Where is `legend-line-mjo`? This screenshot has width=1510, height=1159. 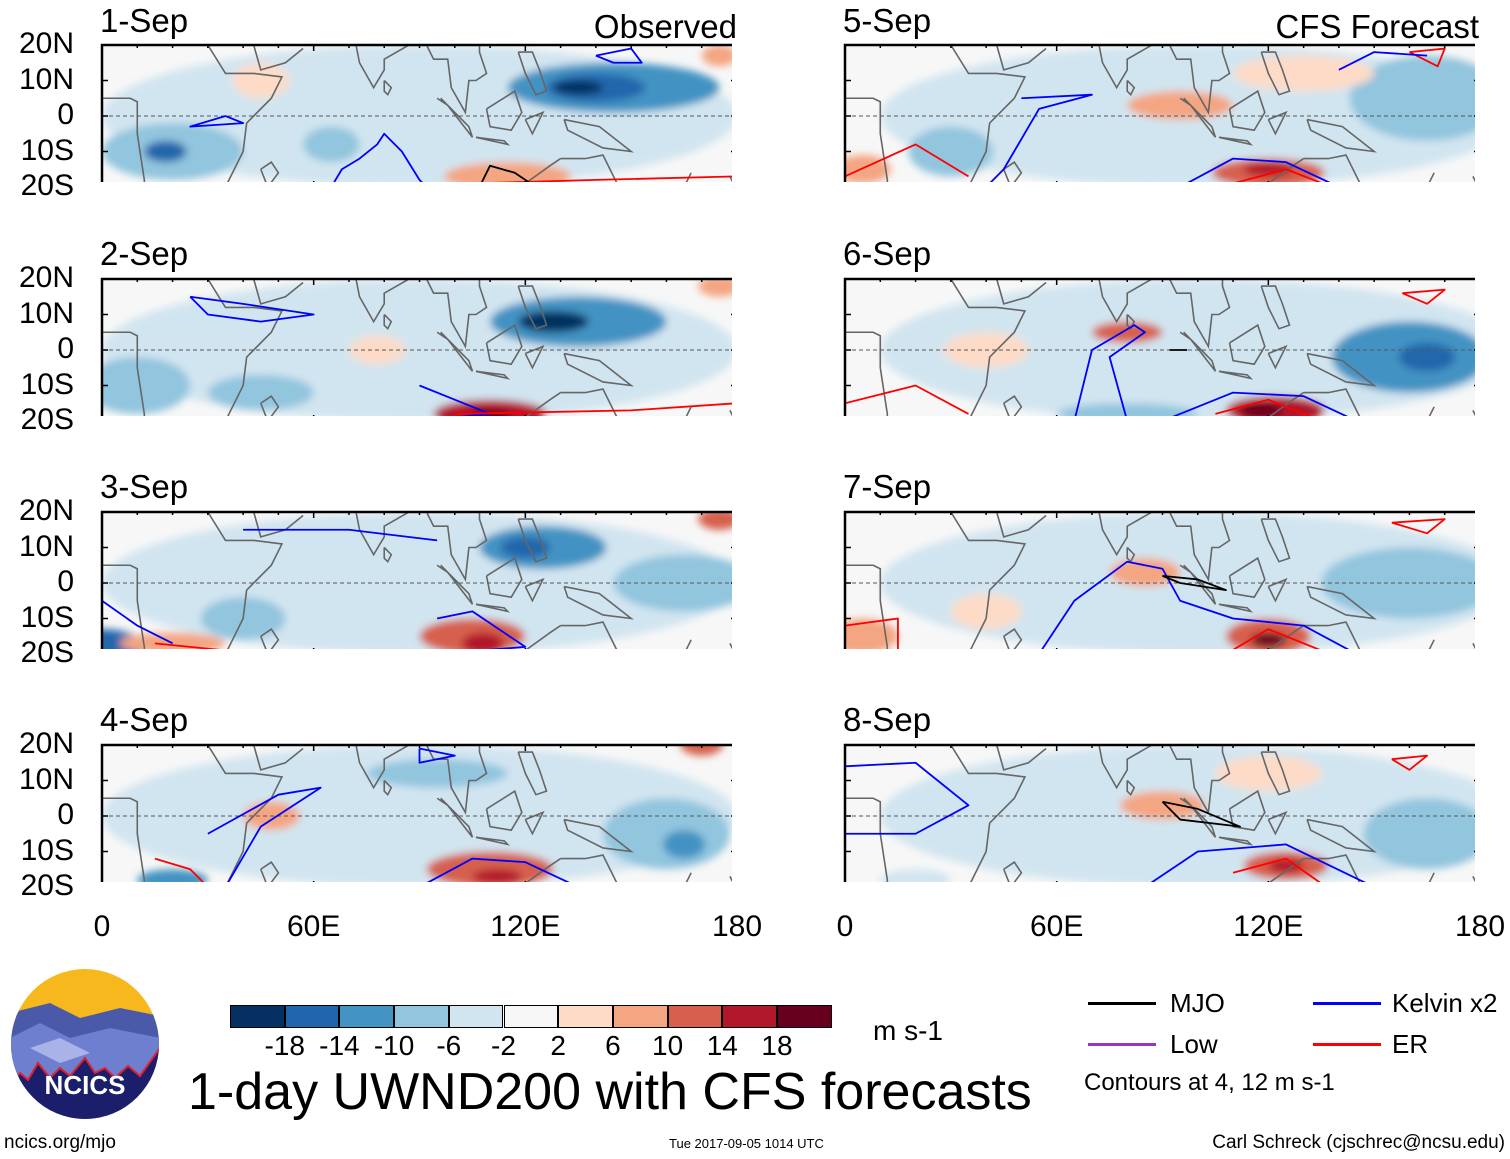
legend-line-mjo is located at coordinates (1122, 1003).